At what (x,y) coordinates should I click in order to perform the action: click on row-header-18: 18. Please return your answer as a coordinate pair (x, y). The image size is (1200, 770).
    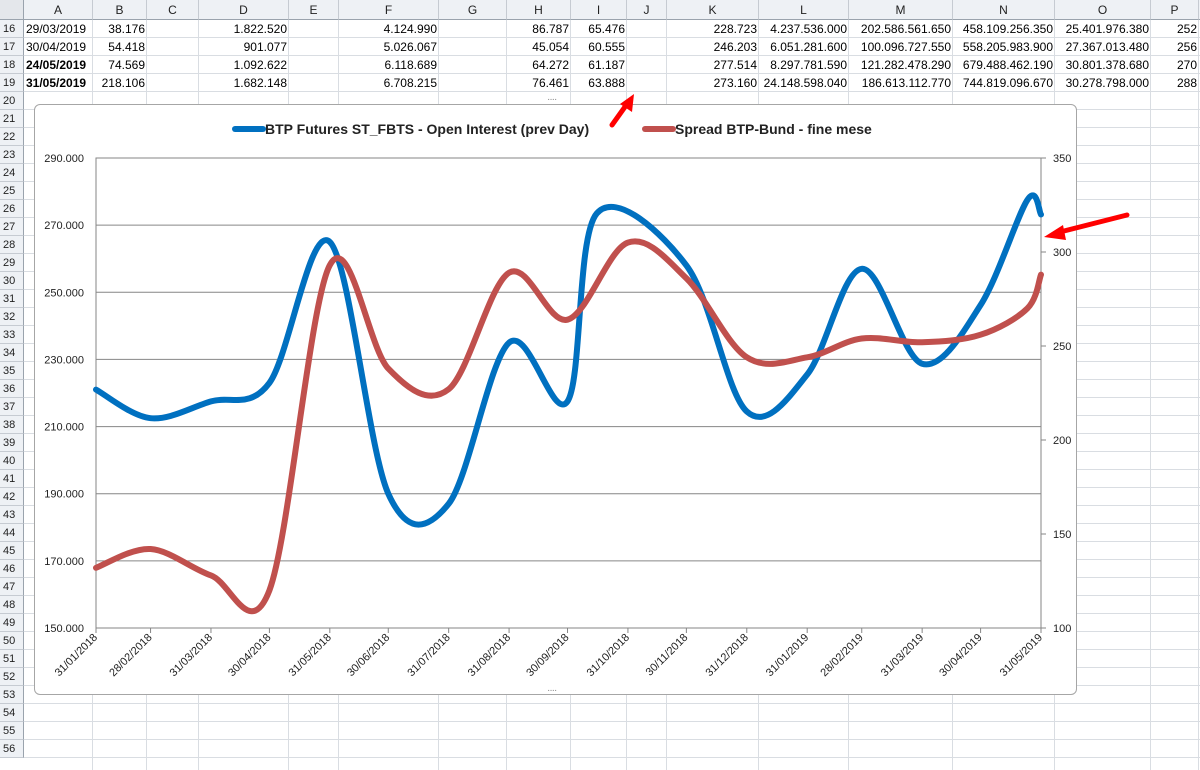
    Looking at the image, I should click on (12, 65).